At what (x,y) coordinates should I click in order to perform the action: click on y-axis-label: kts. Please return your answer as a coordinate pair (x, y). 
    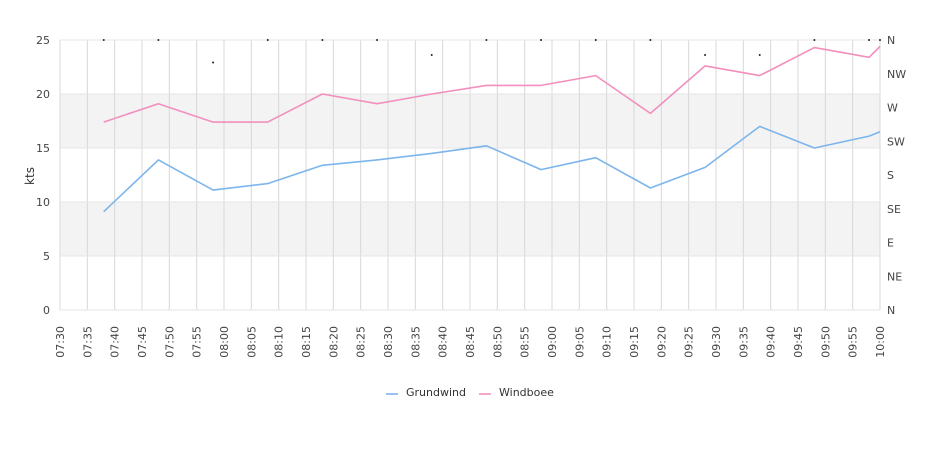
    Looking at the image, I should click on (30, 176).